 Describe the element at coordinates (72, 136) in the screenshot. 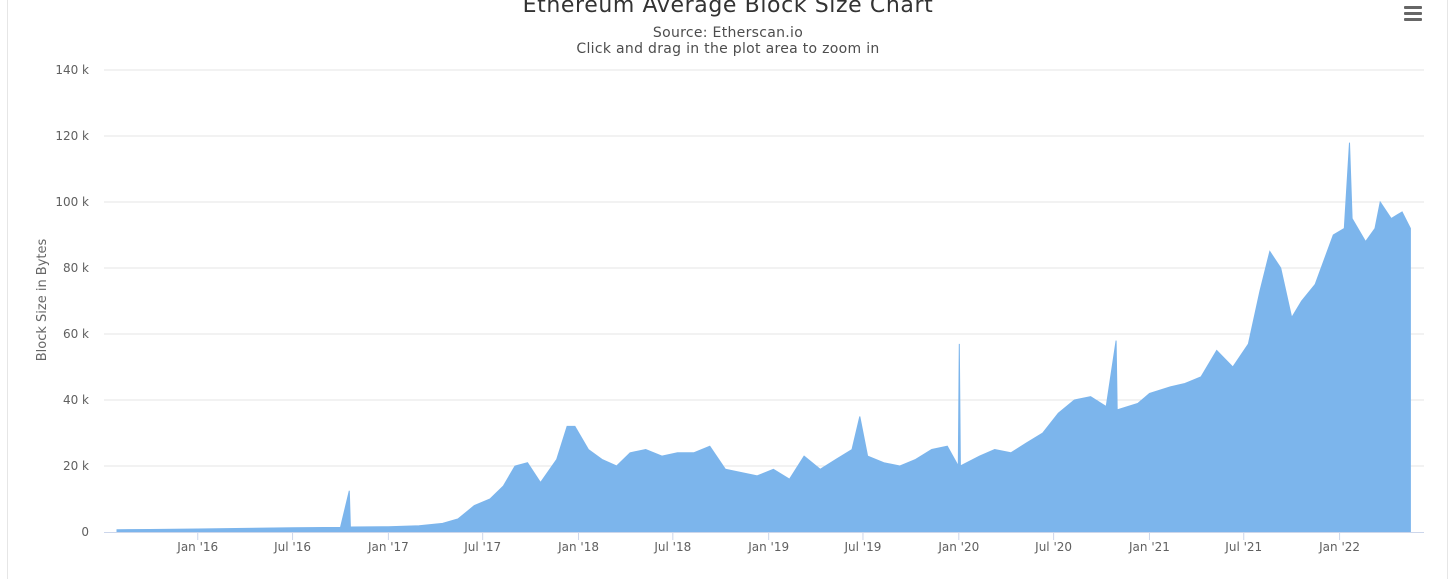

I see `y-tick-label: 120 k` at that location.